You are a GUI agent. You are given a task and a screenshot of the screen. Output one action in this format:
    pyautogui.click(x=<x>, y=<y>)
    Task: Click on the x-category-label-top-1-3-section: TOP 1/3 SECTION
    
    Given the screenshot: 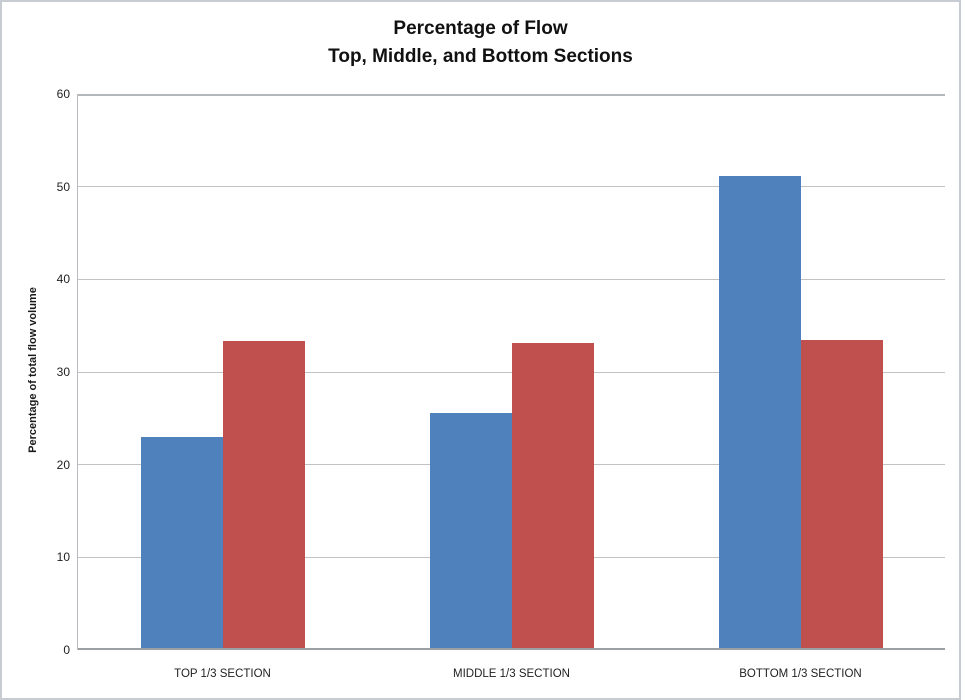 What is the action you would take?
    pyautogui.click(x=222, y=674)
    